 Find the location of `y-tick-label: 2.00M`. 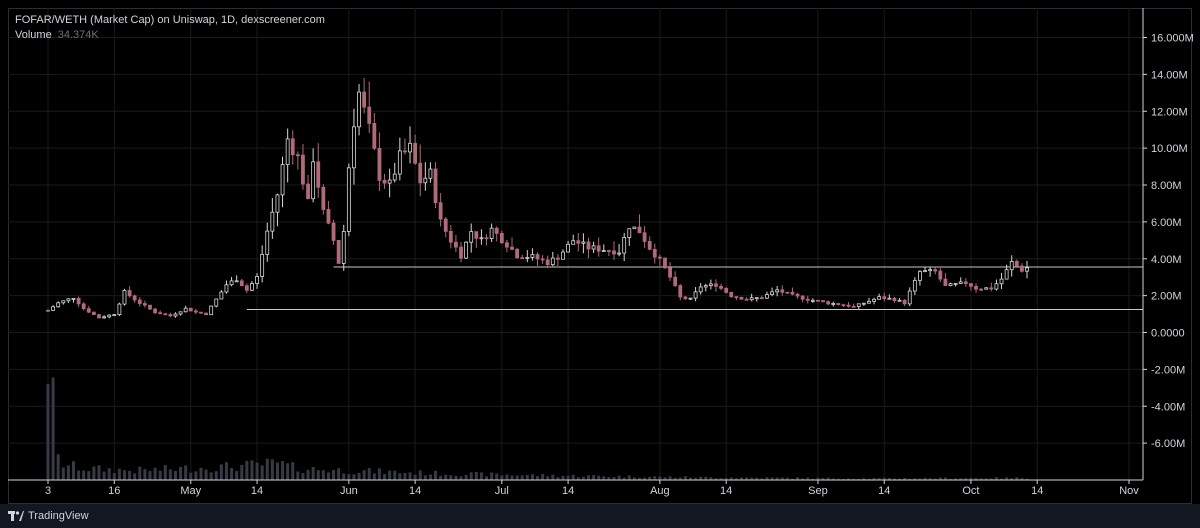

y-tick-label: 2.00M is located at coordinates (1166, 297).